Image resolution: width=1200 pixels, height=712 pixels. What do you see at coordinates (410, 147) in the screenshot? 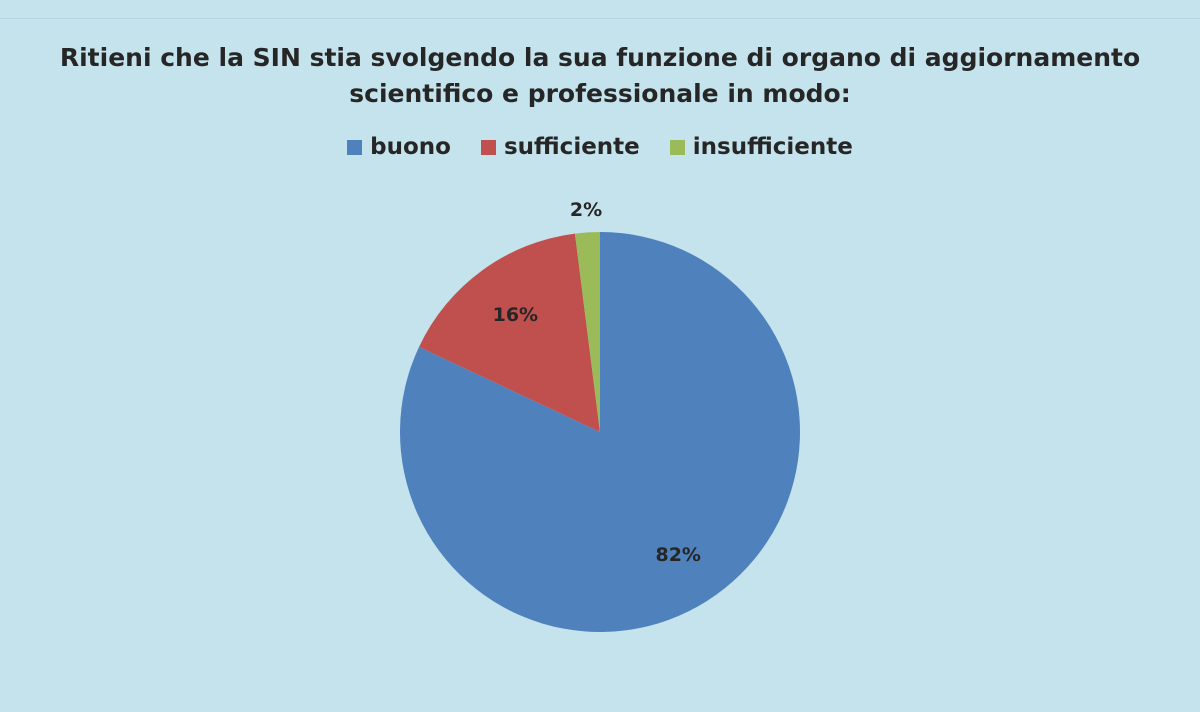
I see `legend-label-buono: buono` at bounding box center [410, 147].